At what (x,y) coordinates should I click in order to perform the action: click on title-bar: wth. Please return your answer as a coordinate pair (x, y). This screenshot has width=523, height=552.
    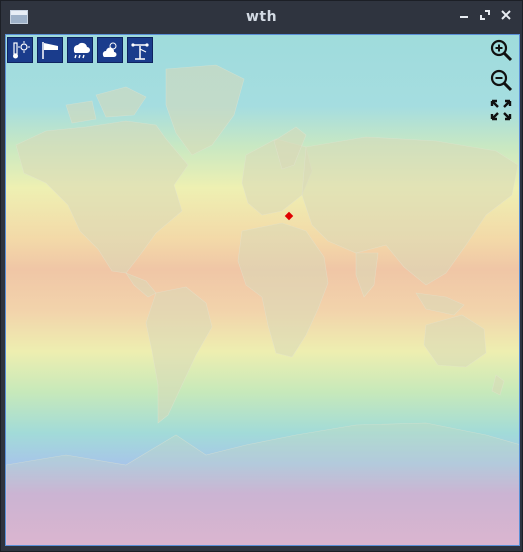
    Looking at the image, I should click on (261, 17).